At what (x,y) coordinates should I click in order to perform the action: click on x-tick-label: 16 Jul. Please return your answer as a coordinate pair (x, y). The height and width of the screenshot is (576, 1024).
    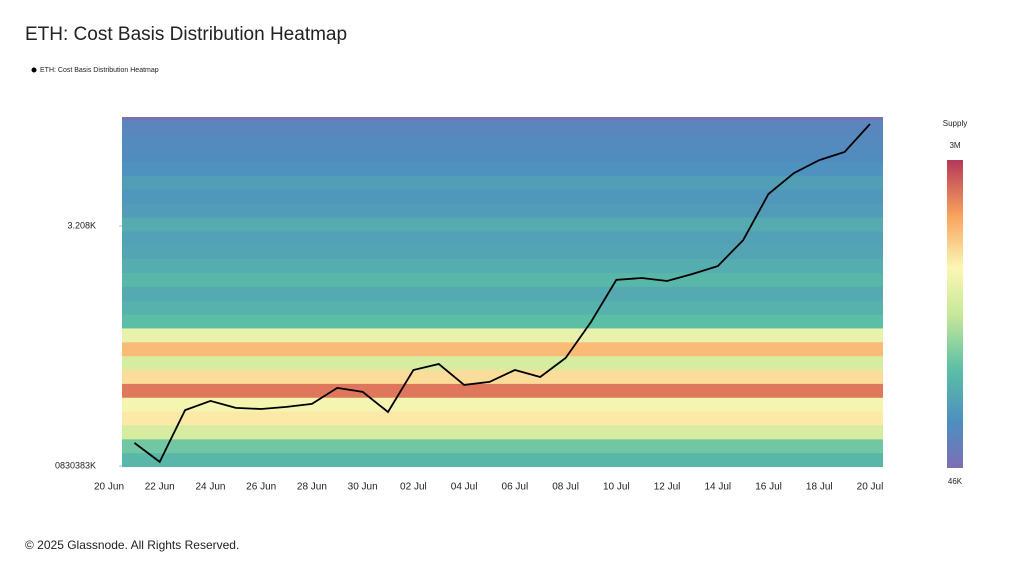
    Looking at the image, I should click on (768, 487).